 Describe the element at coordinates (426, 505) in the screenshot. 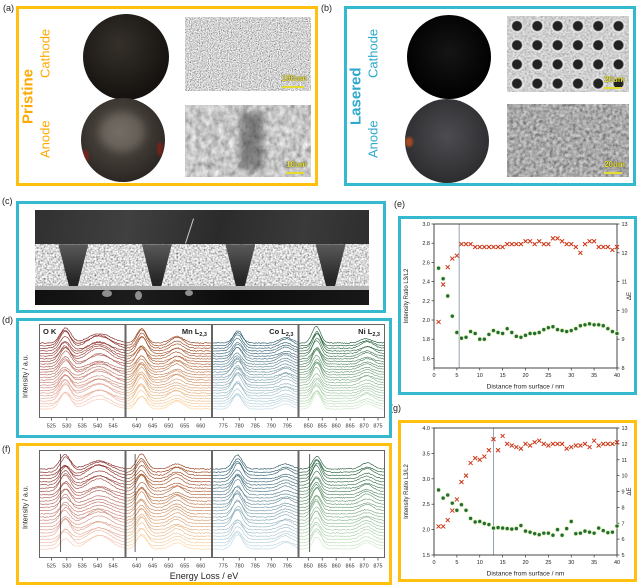

I see `svg-text: 2.5` at that location.